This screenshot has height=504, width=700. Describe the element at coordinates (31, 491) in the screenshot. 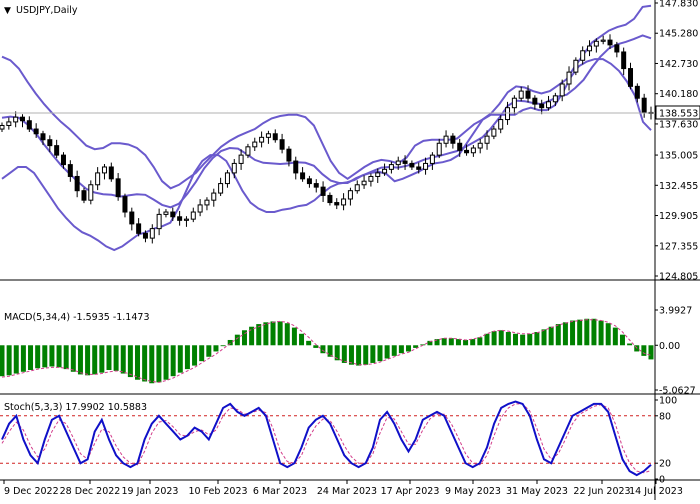

I see `time-tick-label: 9 Dec 2022` at that location.